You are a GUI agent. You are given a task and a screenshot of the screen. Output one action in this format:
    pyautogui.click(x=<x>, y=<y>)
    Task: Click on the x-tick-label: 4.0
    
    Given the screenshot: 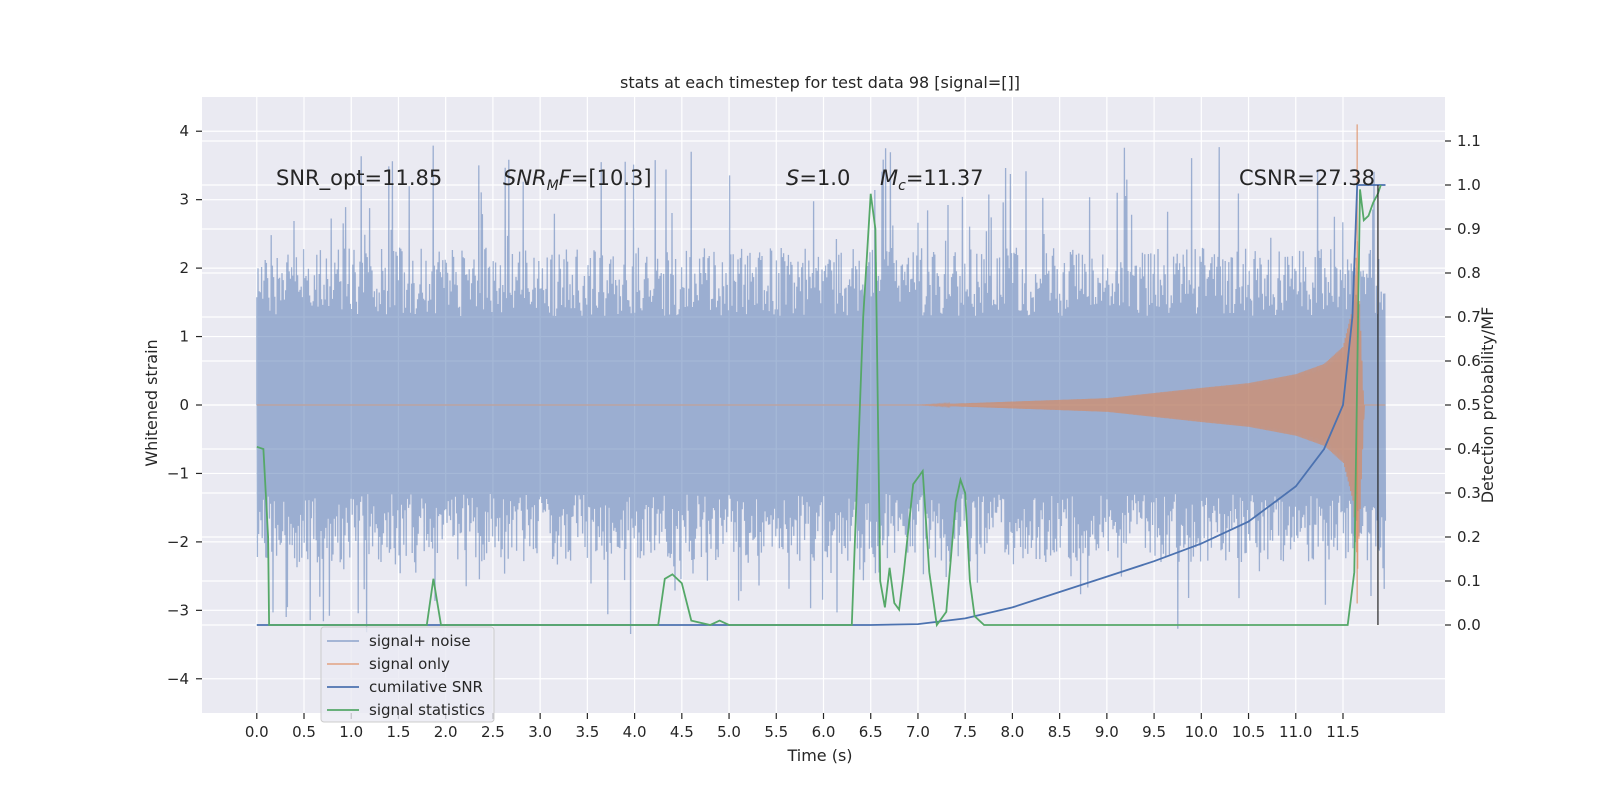 What is the action you would take?
    pyautogui.click(x=635, y=732)
    